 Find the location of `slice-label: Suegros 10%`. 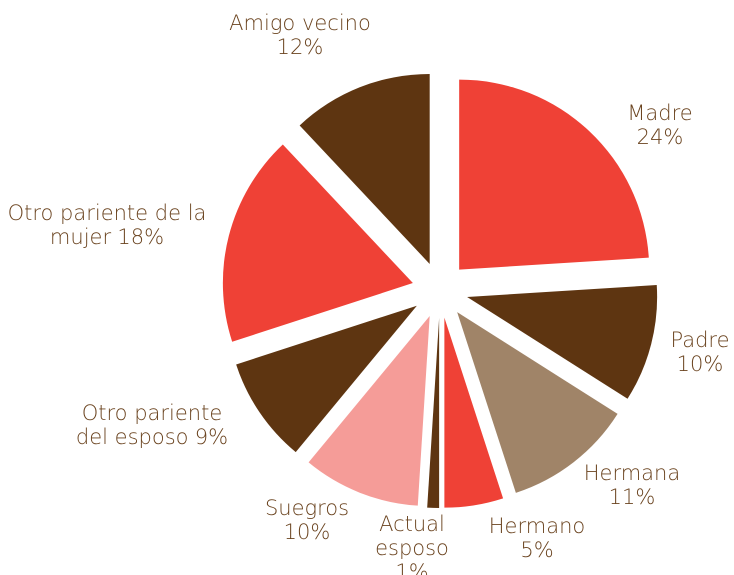

slice-label: Suegros 10% is located at coordinates (307, 520).